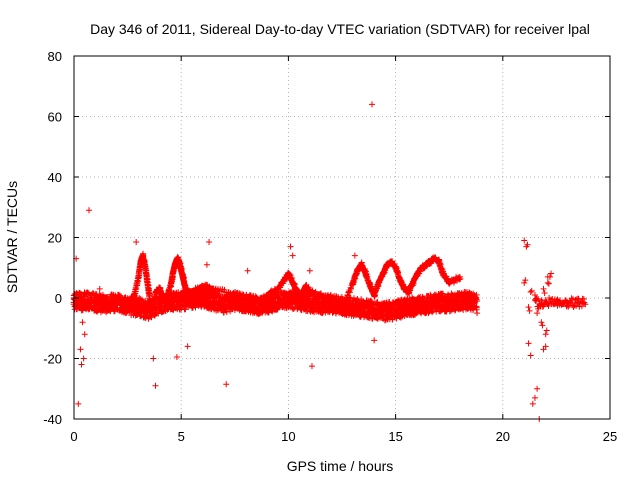  I want to click on y-tick-label: -20, so click(52, 359).